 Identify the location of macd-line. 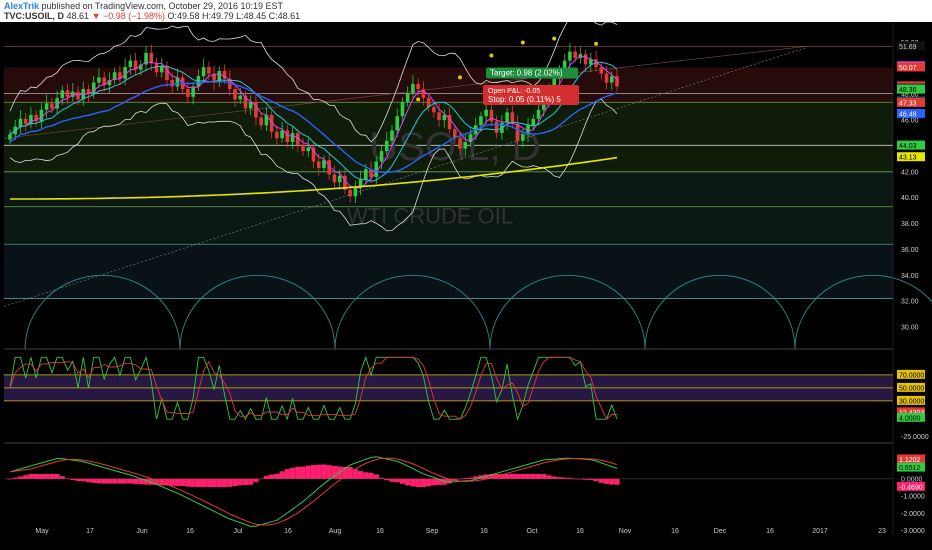
(313, 491).